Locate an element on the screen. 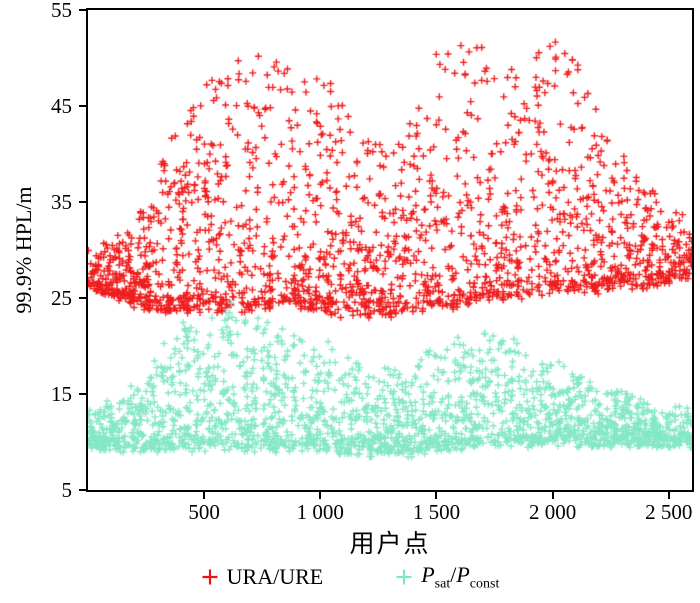 This screenshot has height=603, width=700. x-tick-label: 500 is located at coordinates (204, 512).